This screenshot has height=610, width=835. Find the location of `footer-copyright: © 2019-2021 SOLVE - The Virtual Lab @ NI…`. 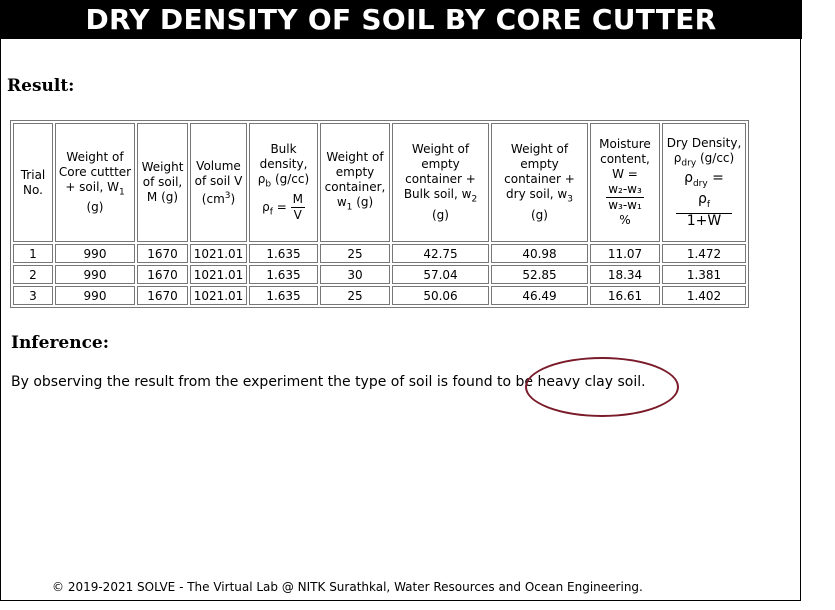

footer-copyright: © 2019-2021 SOLVE - The Virtual Lab @ NI… is located at coordinates (347, 587).